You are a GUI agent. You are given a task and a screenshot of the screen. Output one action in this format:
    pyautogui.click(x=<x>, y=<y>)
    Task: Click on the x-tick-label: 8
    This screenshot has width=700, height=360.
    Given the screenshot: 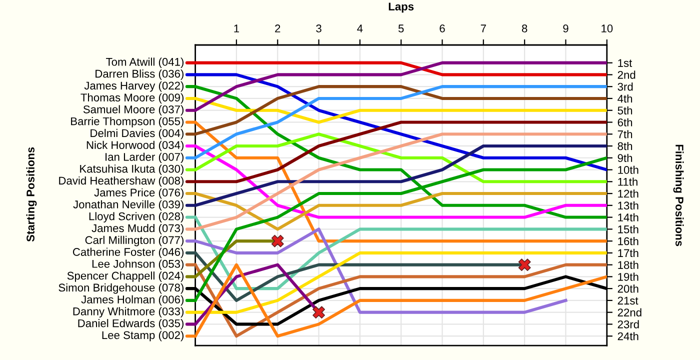 What is the action you would take?
    pyautogui.click(x=525, y=28)
    